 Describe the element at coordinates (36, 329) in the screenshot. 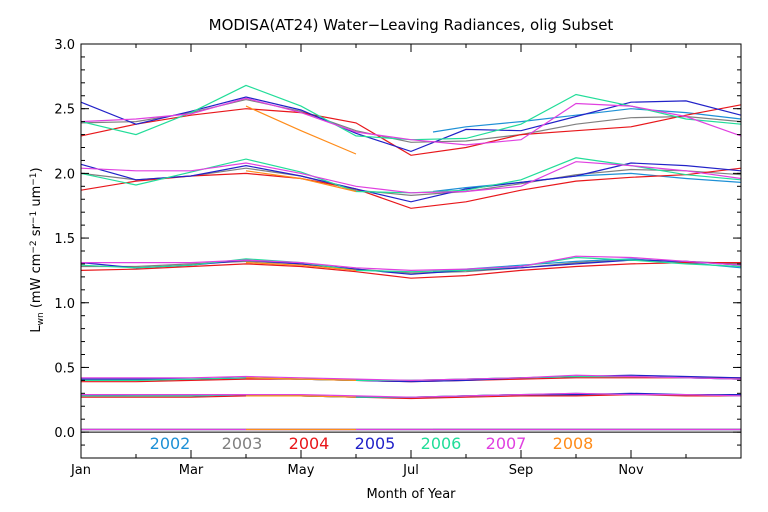

I see `y-label-part: L` at that location.